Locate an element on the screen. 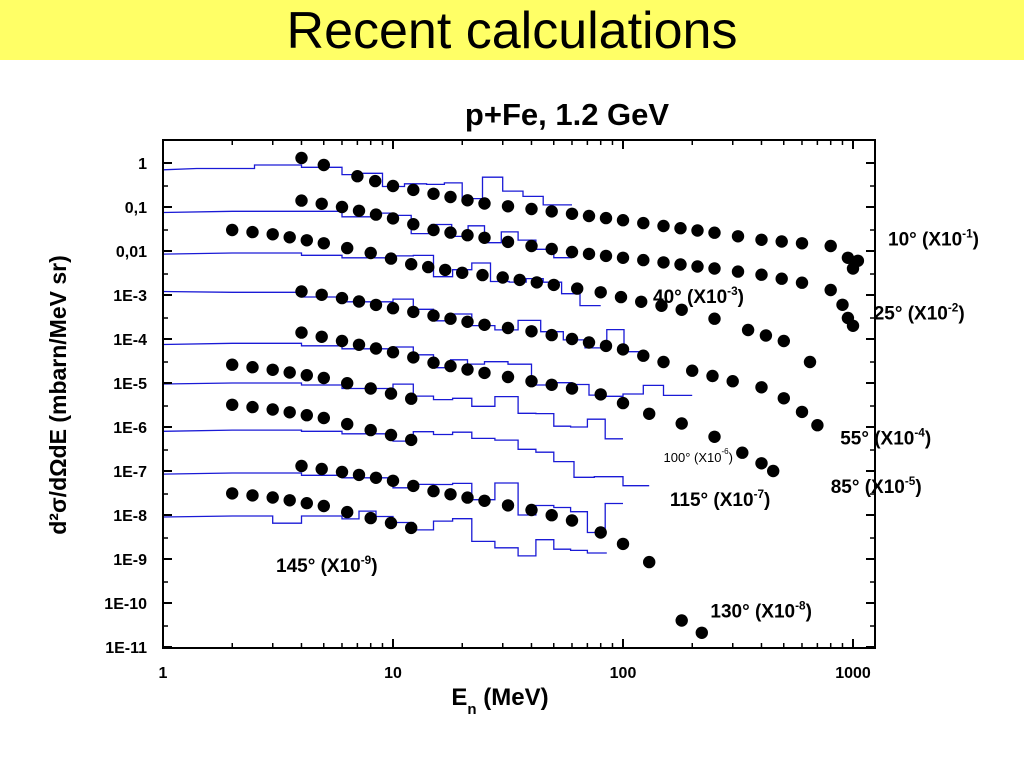 The width and height of the screenshot is (1024, 768). angle-label: 145° (X10-9) is located at coordinates (327, 565).